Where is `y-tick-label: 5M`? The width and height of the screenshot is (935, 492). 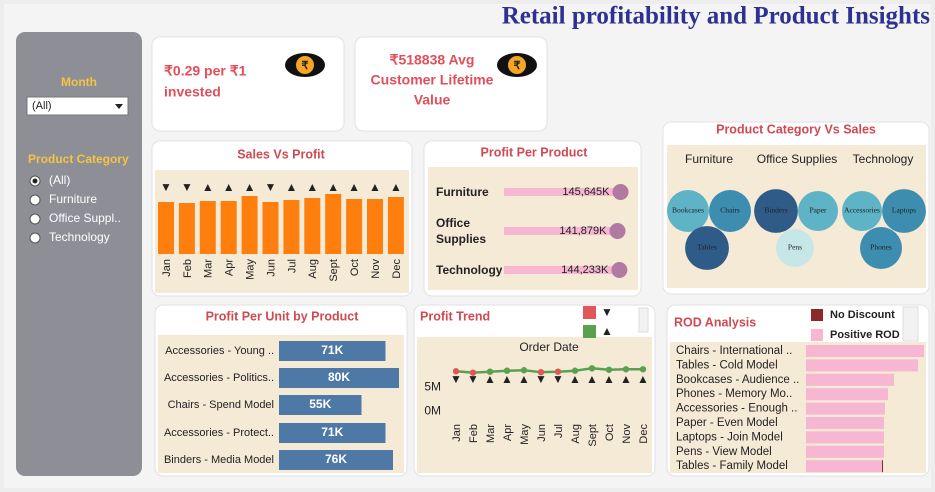 y-tick-label: 5M is located at coordinates (432, 386).